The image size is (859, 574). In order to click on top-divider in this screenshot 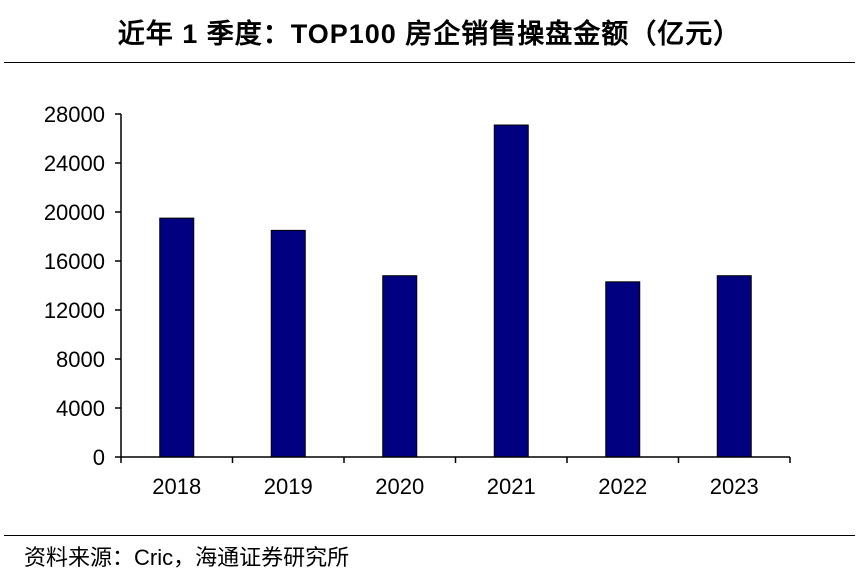, I will do `click(429, 62)`.